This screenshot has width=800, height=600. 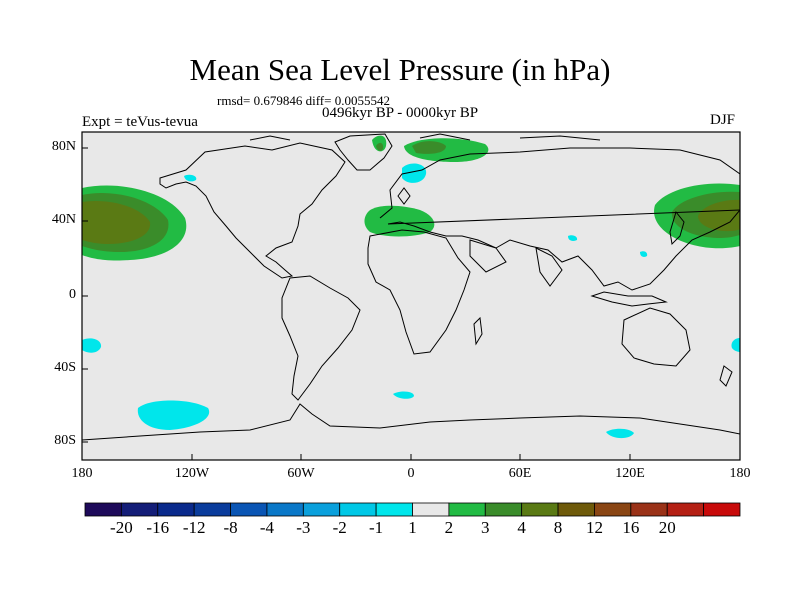 What do you see at coordinates (594, 527) in the screenshot?
I see `colorbar-label: 12` at bounding box center [594, 527].